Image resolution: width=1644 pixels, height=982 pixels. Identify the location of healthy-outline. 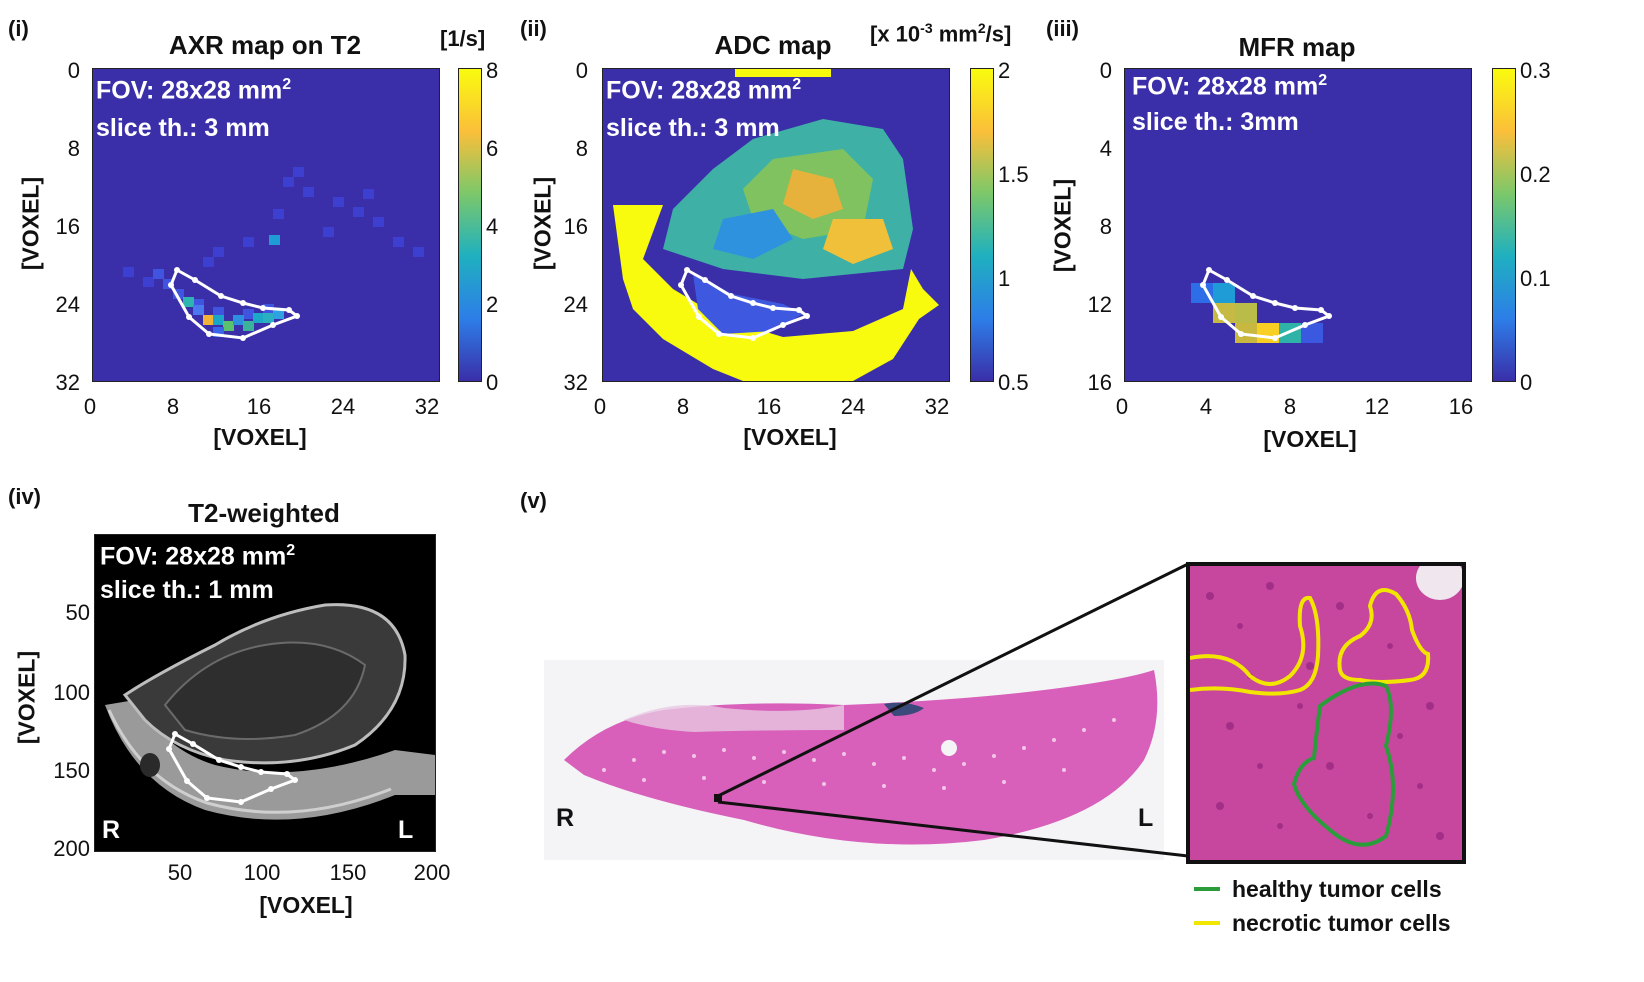
(1343, 764).